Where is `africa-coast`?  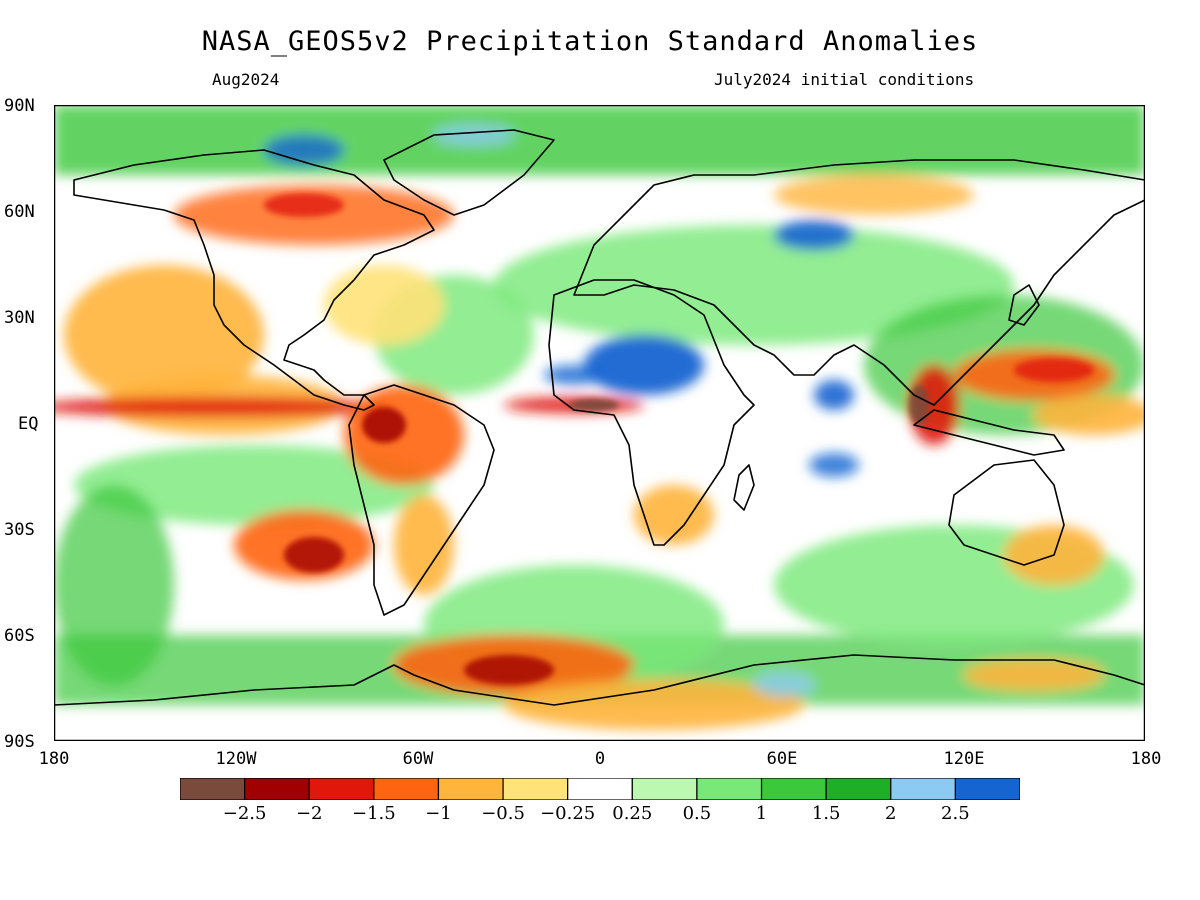 africa-coast is located at coordinates (651, 412).